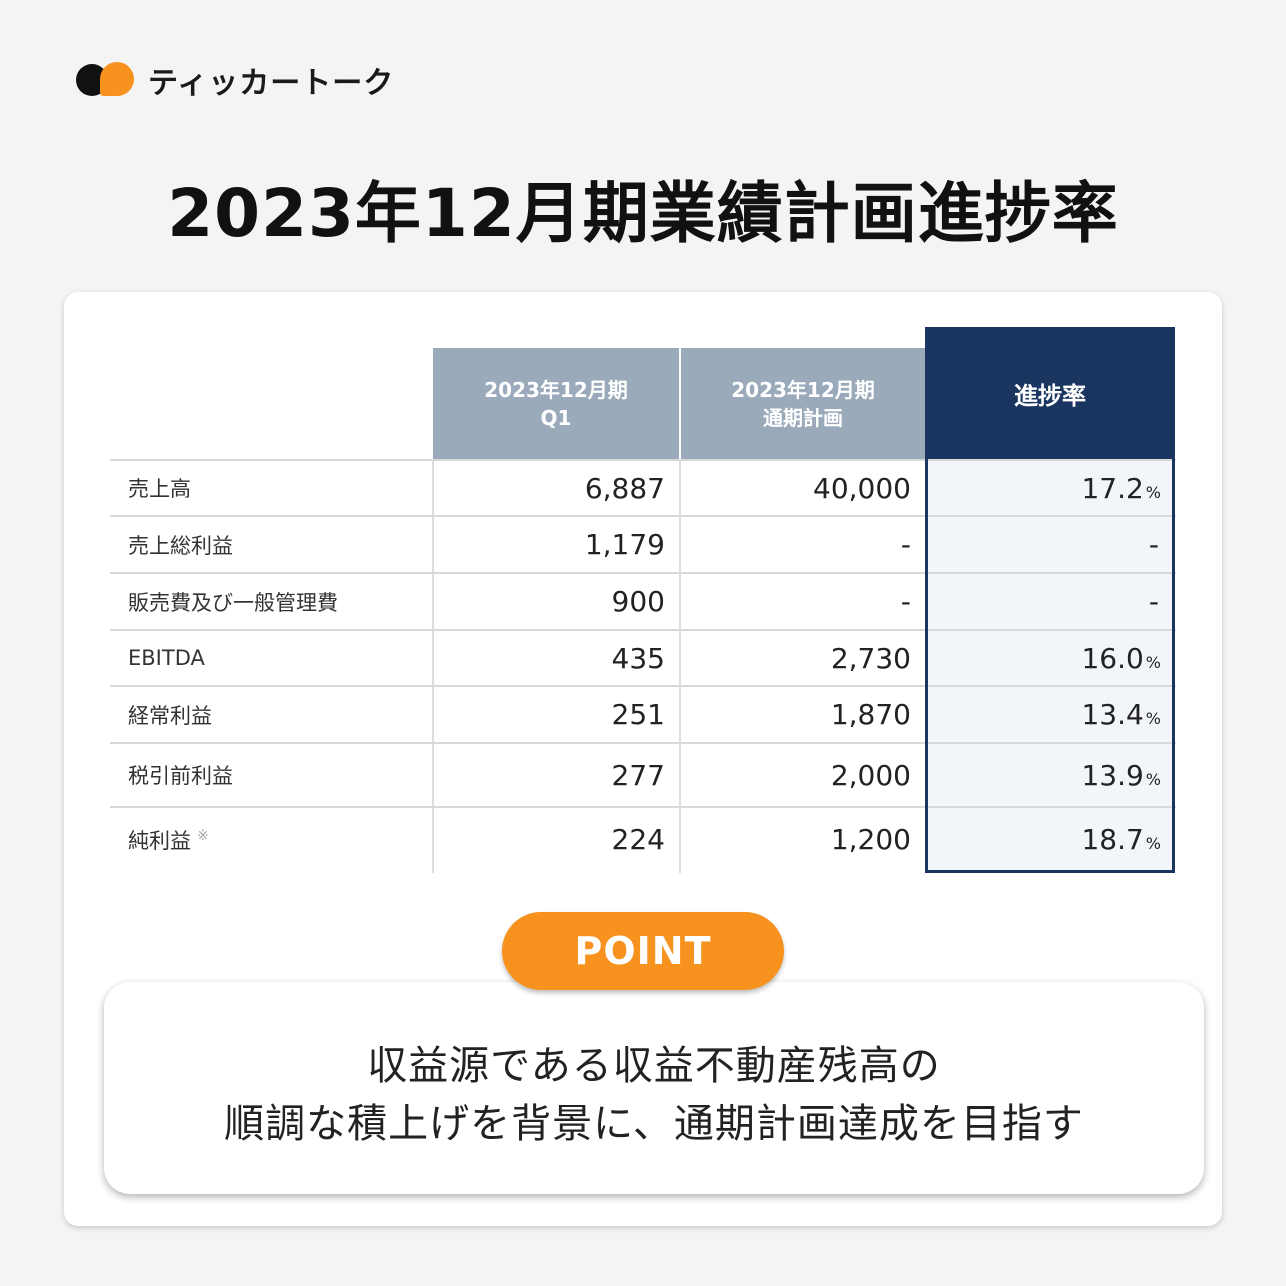  I want to click on header-rate: 進捗率, so click(1050, 393).